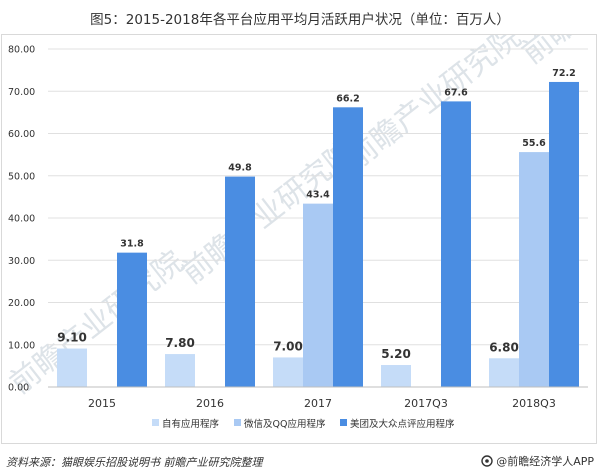 This screenshot has height=476, width=600. What do you see at coordinates (318, 195) in the screenshot?
I see `data-label: 43.4` at bounding box center [318, 195].